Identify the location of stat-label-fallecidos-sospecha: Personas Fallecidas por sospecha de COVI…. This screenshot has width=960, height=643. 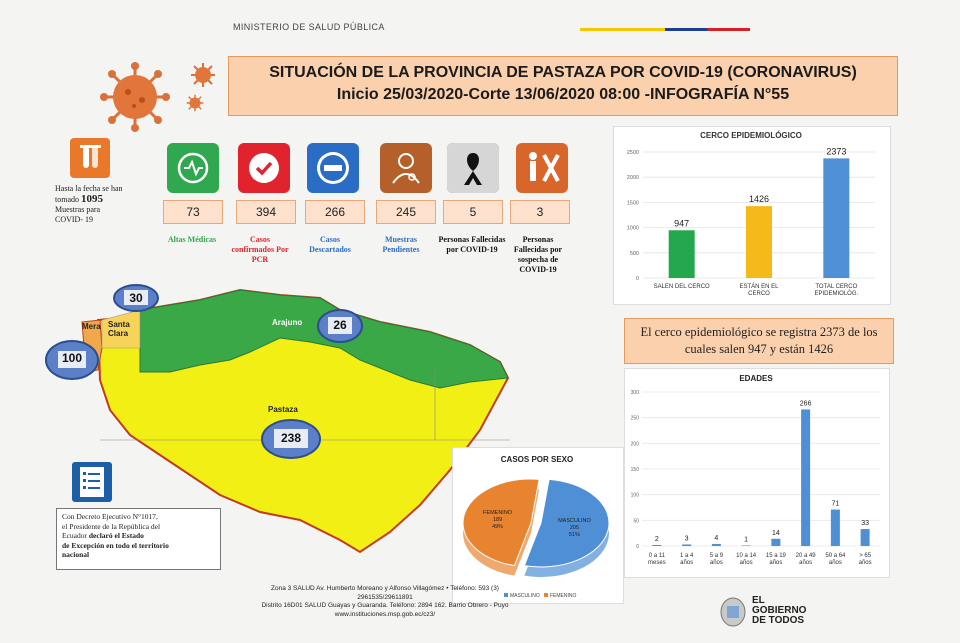
(538, 254).